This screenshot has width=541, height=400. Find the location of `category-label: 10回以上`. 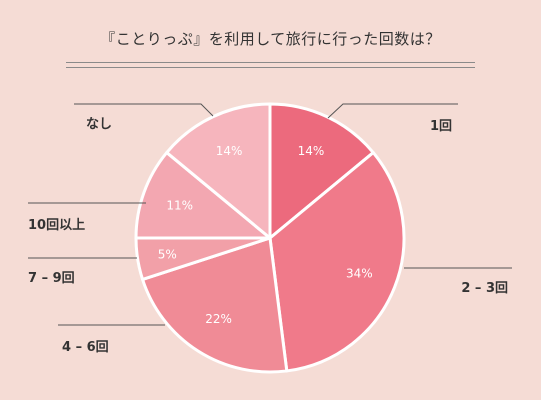

category-label: 10回以上 is located at coordinates (56, 225).